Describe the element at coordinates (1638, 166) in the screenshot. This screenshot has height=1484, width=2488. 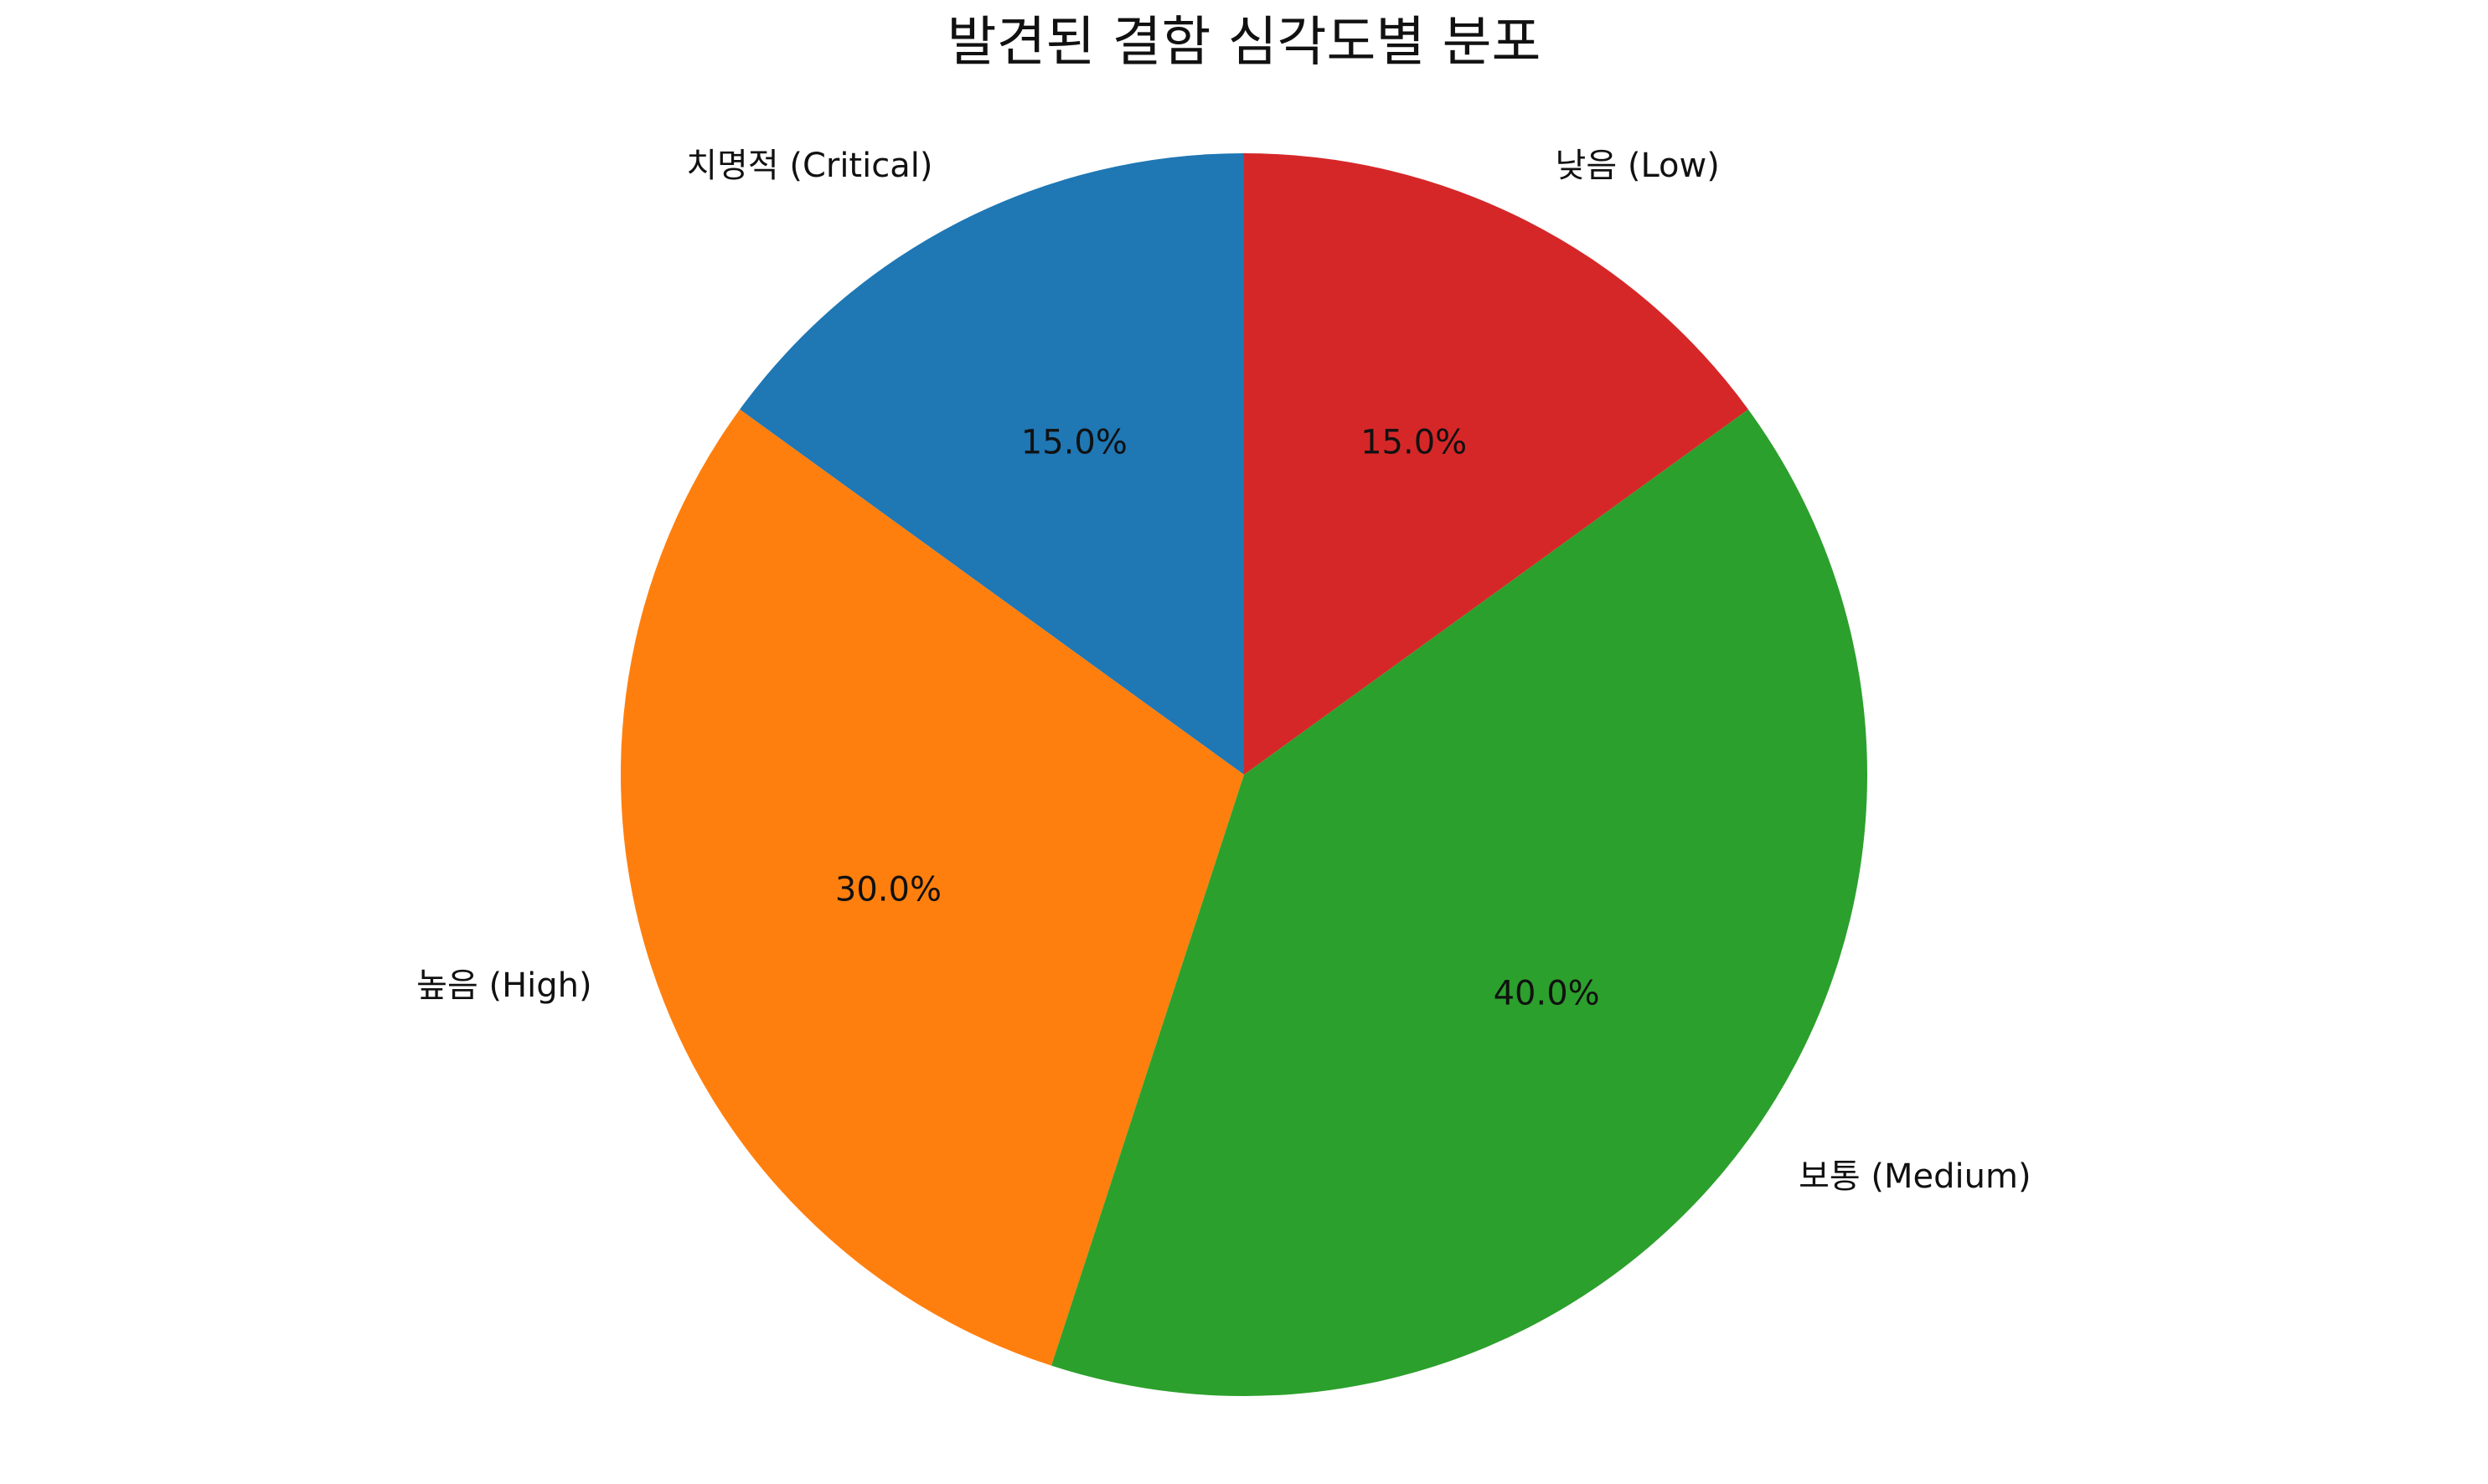
I see `category-label: 낮음 (Low)` at that location.